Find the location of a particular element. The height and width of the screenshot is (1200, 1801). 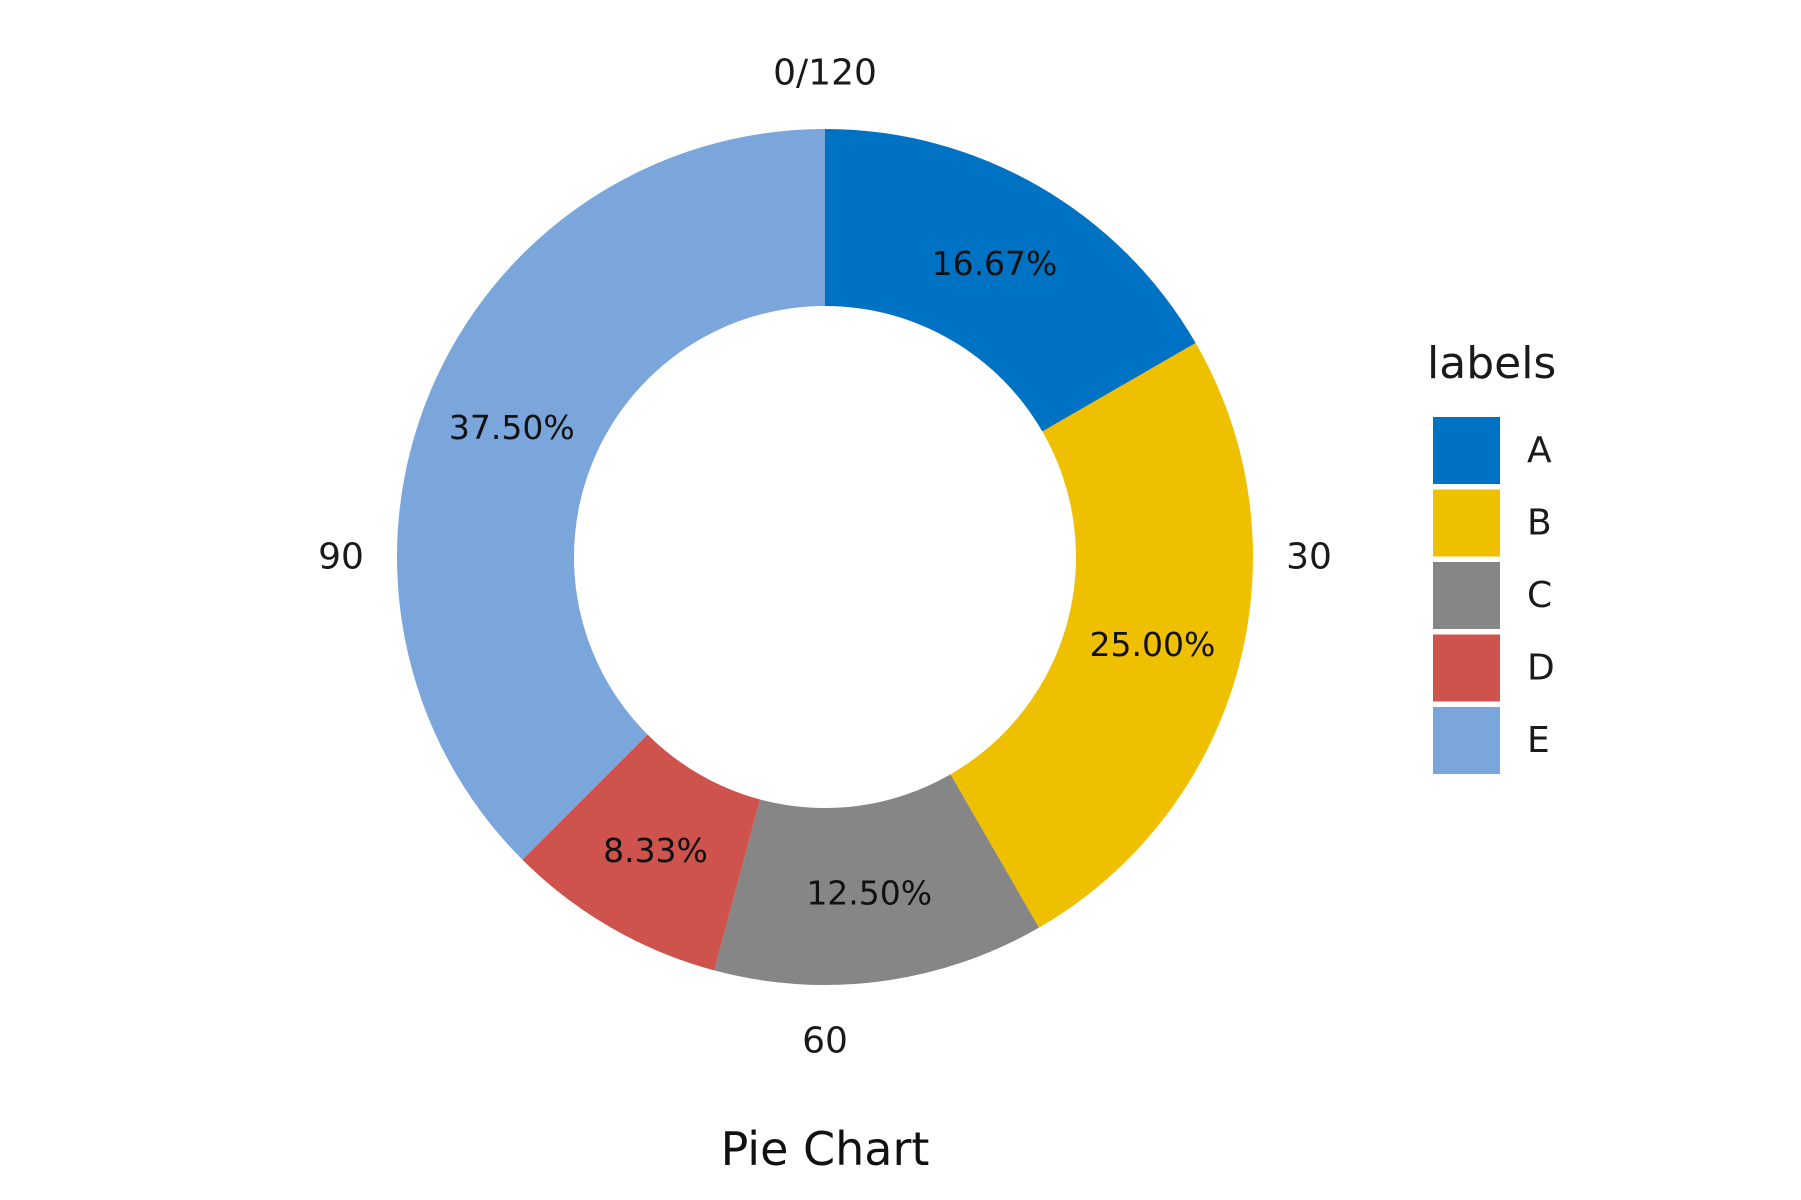

legend-swatch-e is located at coordinates (1466, 740).